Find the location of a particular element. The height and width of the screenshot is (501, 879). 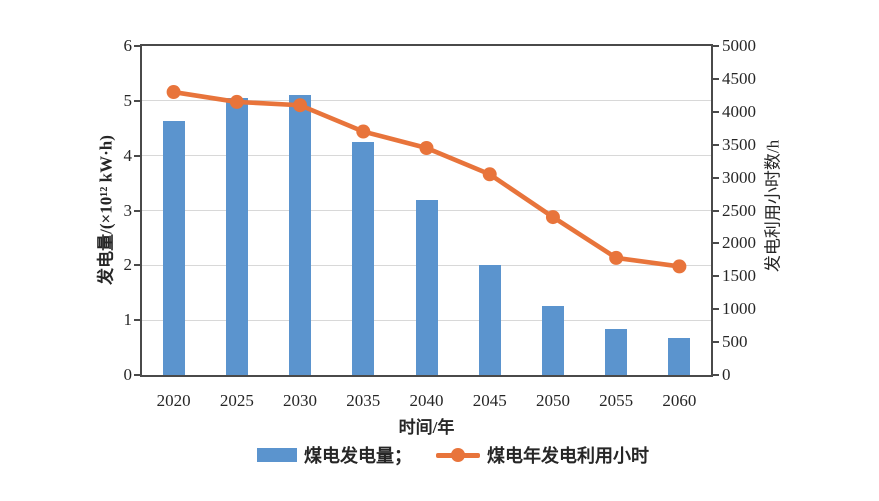

y-right-tick-label-1000: 1000 is located at coordinates (739, 309).